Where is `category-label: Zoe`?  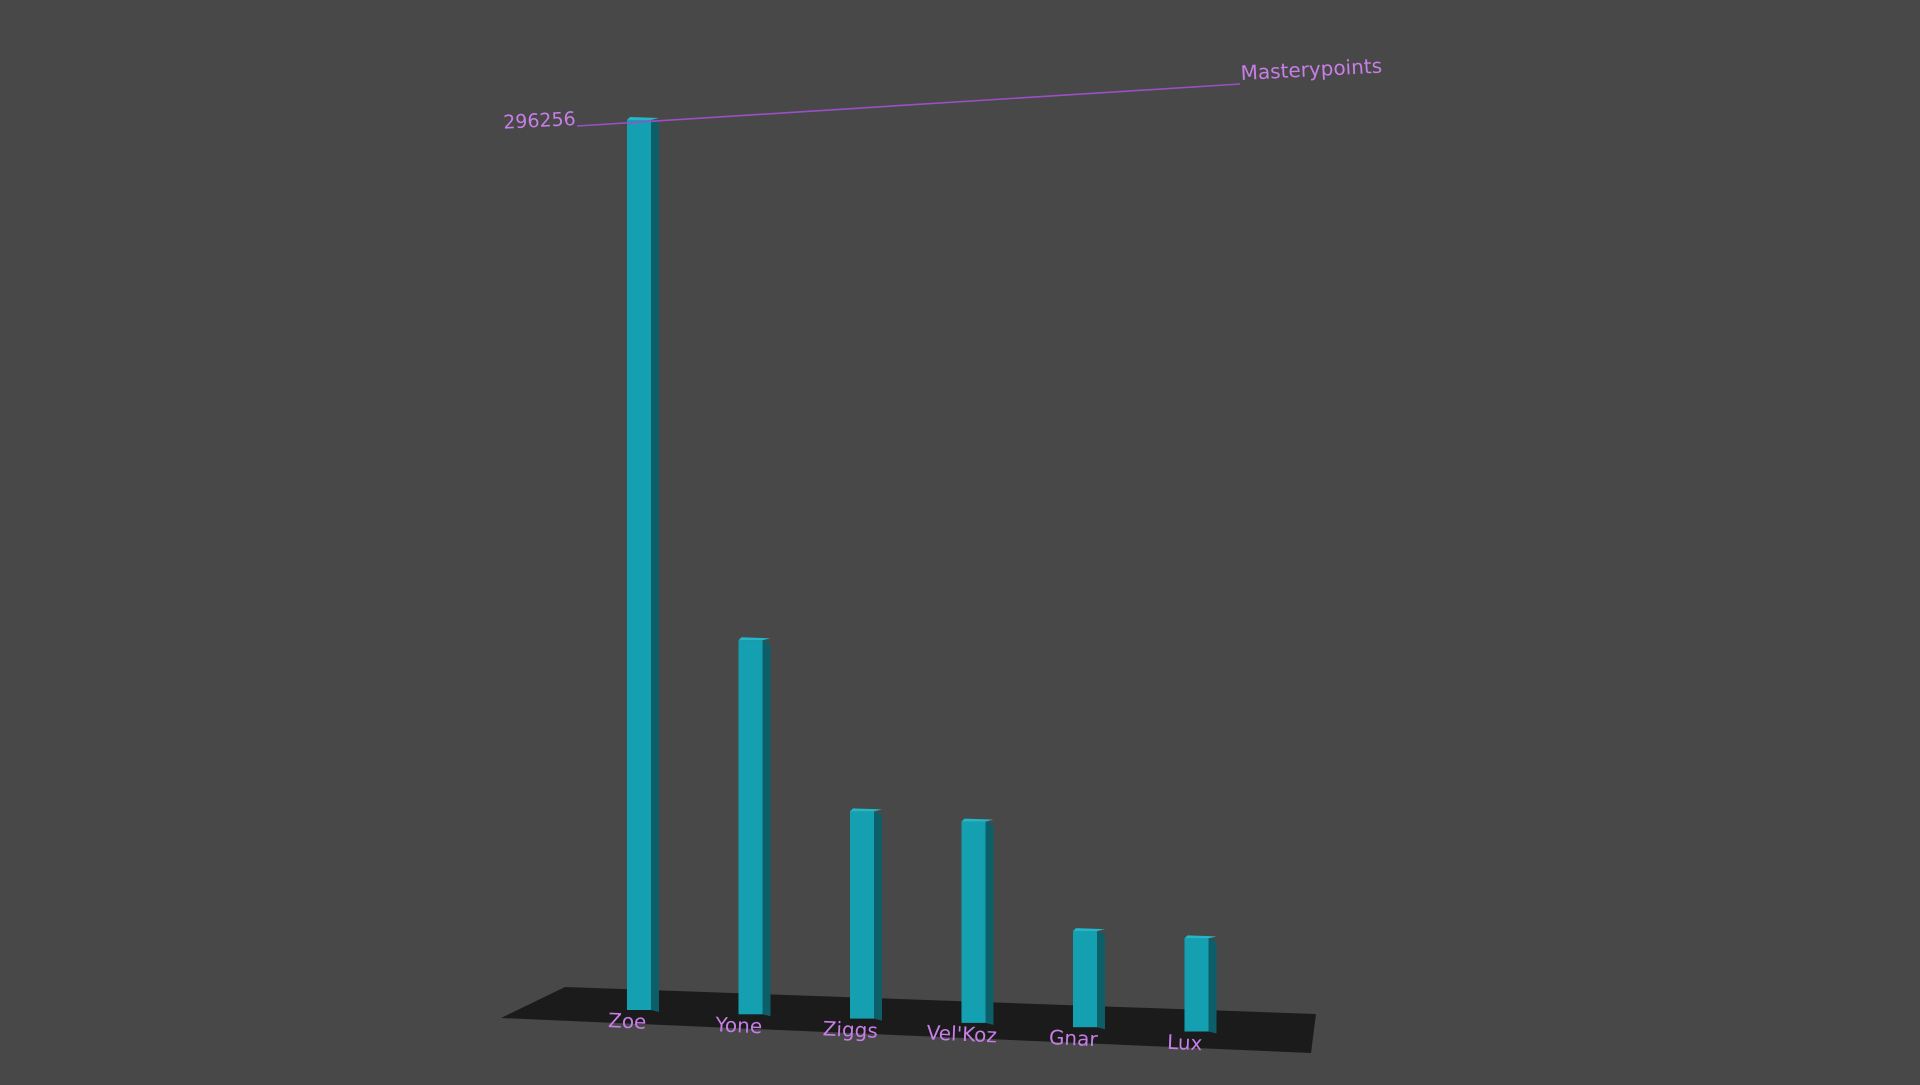 category-label: Zoe is located at coordinates (627, 1021).